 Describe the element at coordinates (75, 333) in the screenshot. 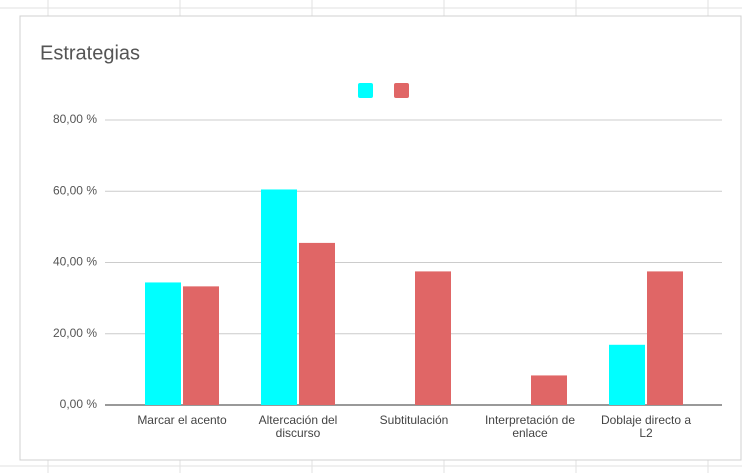

I see `y-tick-label: 20,00 %` at that location.